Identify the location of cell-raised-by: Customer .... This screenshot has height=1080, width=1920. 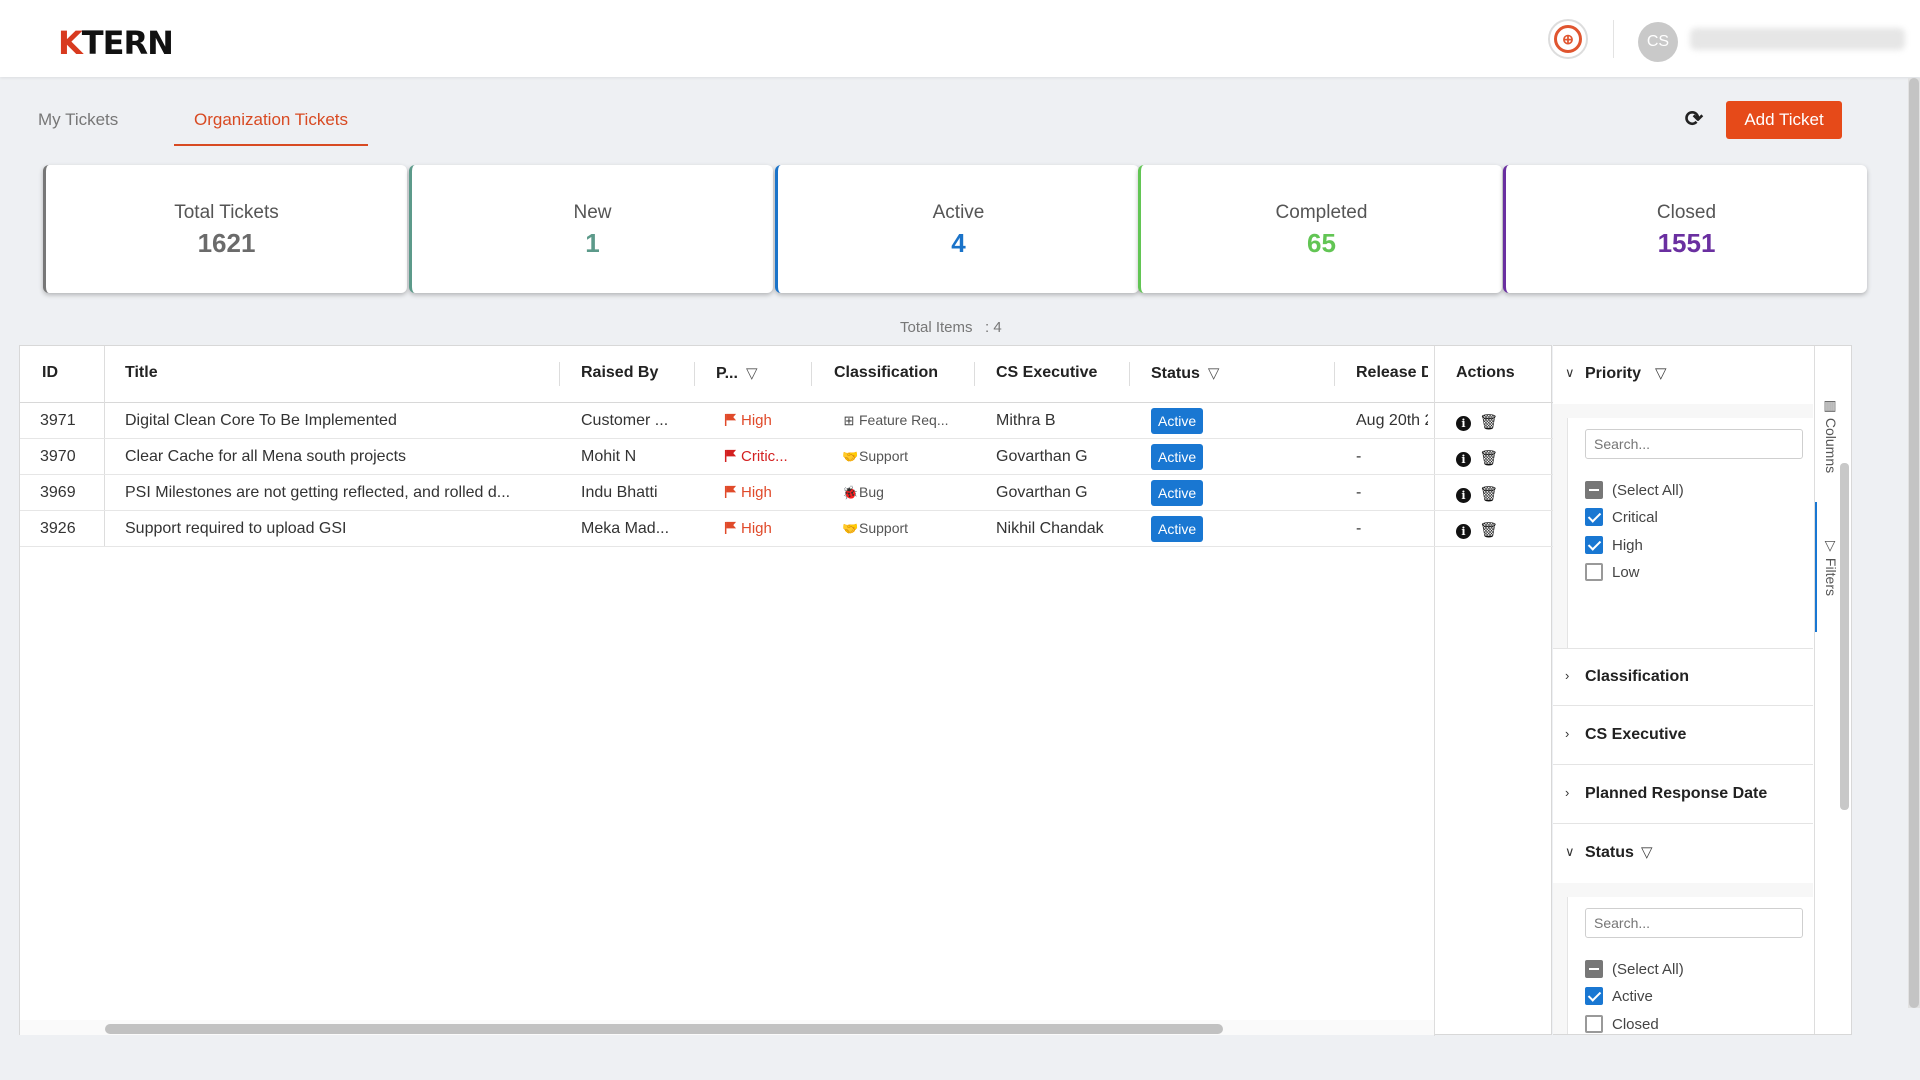
(625, 420).